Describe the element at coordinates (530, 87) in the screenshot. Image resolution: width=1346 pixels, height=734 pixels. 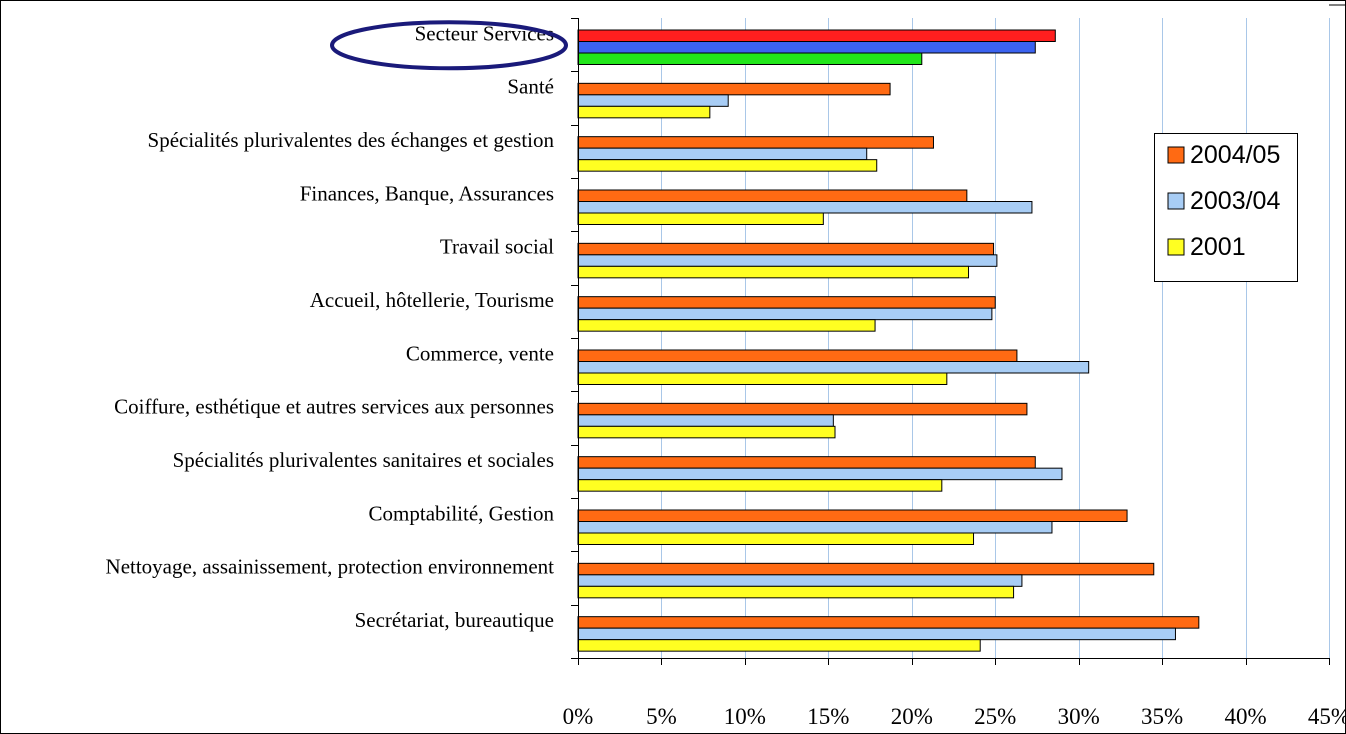
I see `category-label: Santé` at that location.